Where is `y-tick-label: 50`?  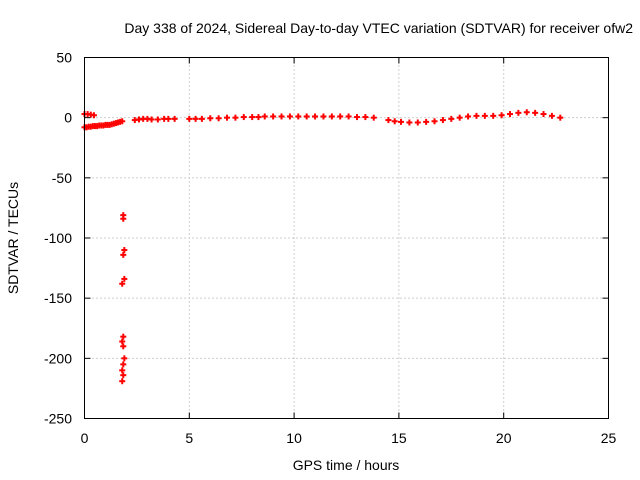 y-tick-label: 50 is located at coordinates (64, 58).